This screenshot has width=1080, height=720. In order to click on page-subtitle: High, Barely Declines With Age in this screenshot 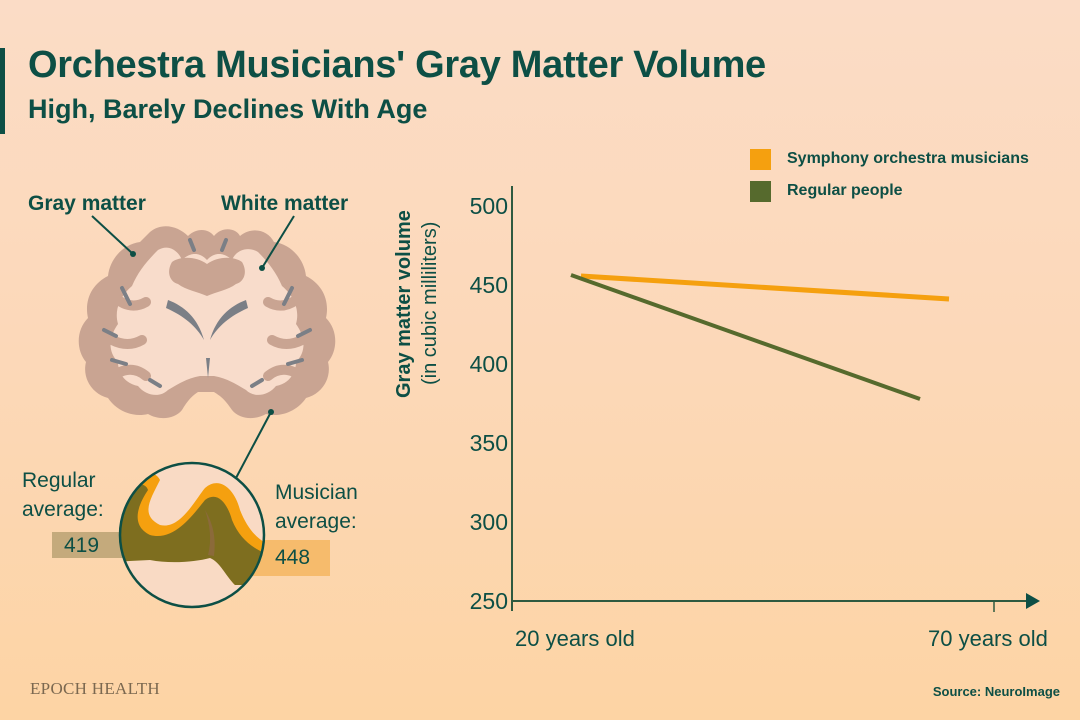, I will do `click(228, 109)`.